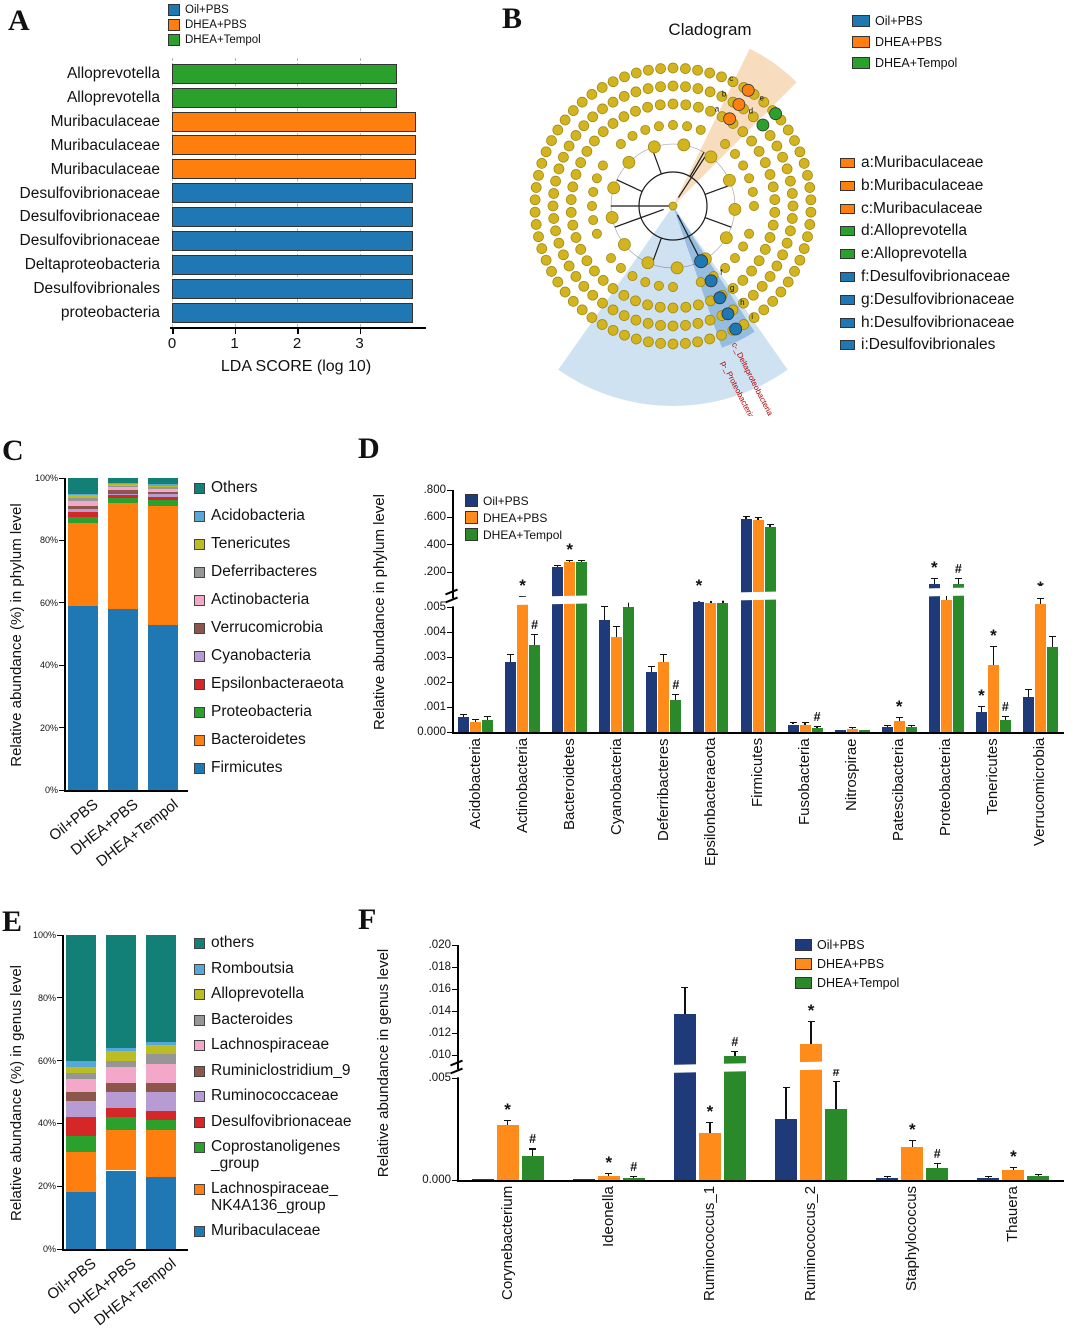  What do you see at coordinates (163, 503) in the screenshot?
I see `stack-segment-Proteobacteria` at bounding box center [163, 503].